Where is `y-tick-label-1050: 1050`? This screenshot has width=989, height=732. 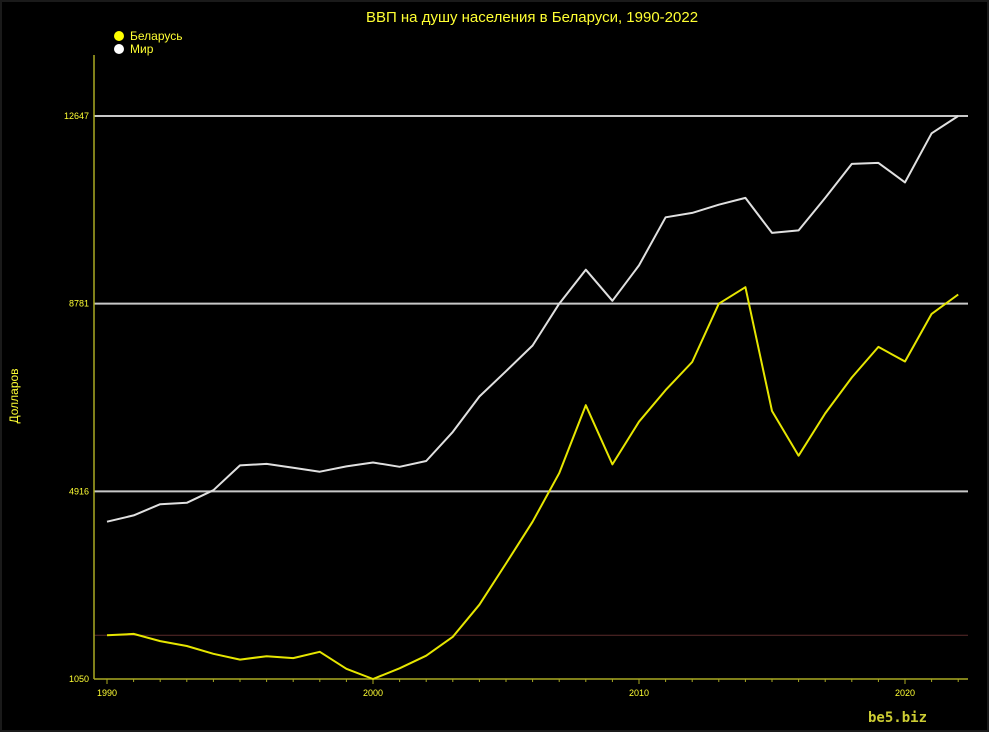
y-tick-label-1050: 1050 is located at coordinates (79, 679).